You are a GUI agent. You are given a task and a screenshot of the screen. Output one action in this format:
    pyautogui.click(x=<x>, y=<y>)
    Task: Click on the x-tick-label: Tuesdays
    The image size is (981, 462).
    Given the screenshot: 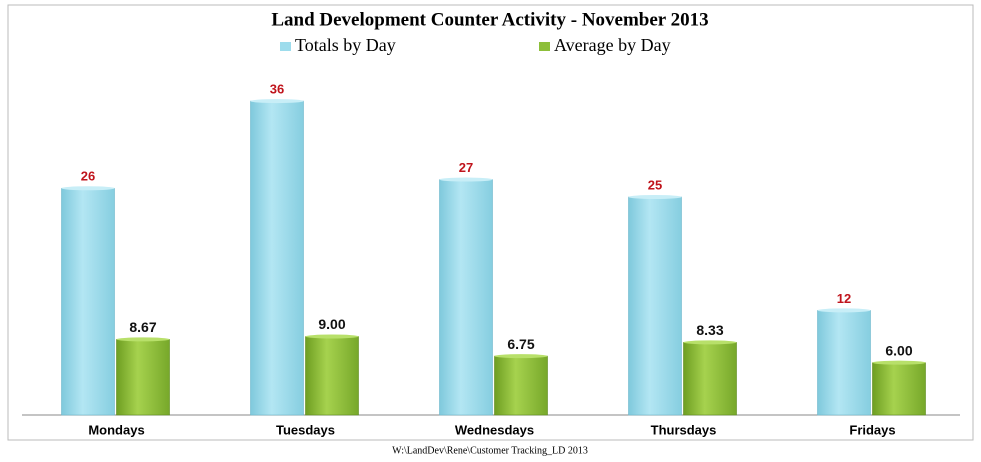 What is the action you would take?
    pyautogui.click(x=305, y=429)
    